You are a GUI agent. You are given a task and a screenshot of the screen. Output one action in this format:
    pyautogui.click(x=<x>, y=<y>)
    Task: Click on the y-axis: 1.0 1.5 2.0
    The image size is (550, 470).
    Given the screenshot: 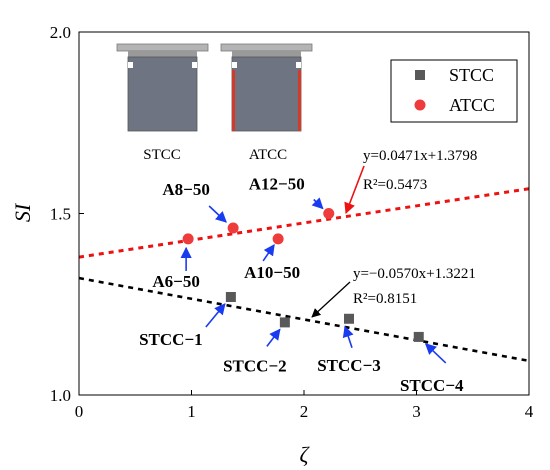 What is the action you would take?
    pyautogui.click(x=67, y=214)
    